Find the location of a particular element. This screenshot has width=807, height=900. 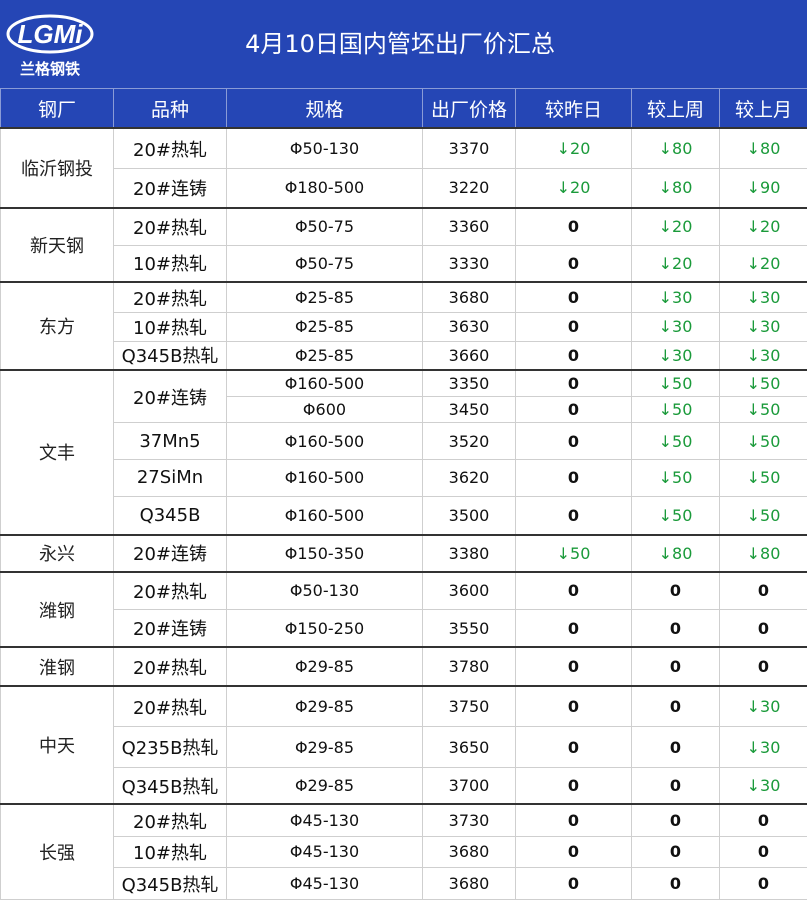

vs-week-cell: ↓20 is located at coordinates (675, 263).